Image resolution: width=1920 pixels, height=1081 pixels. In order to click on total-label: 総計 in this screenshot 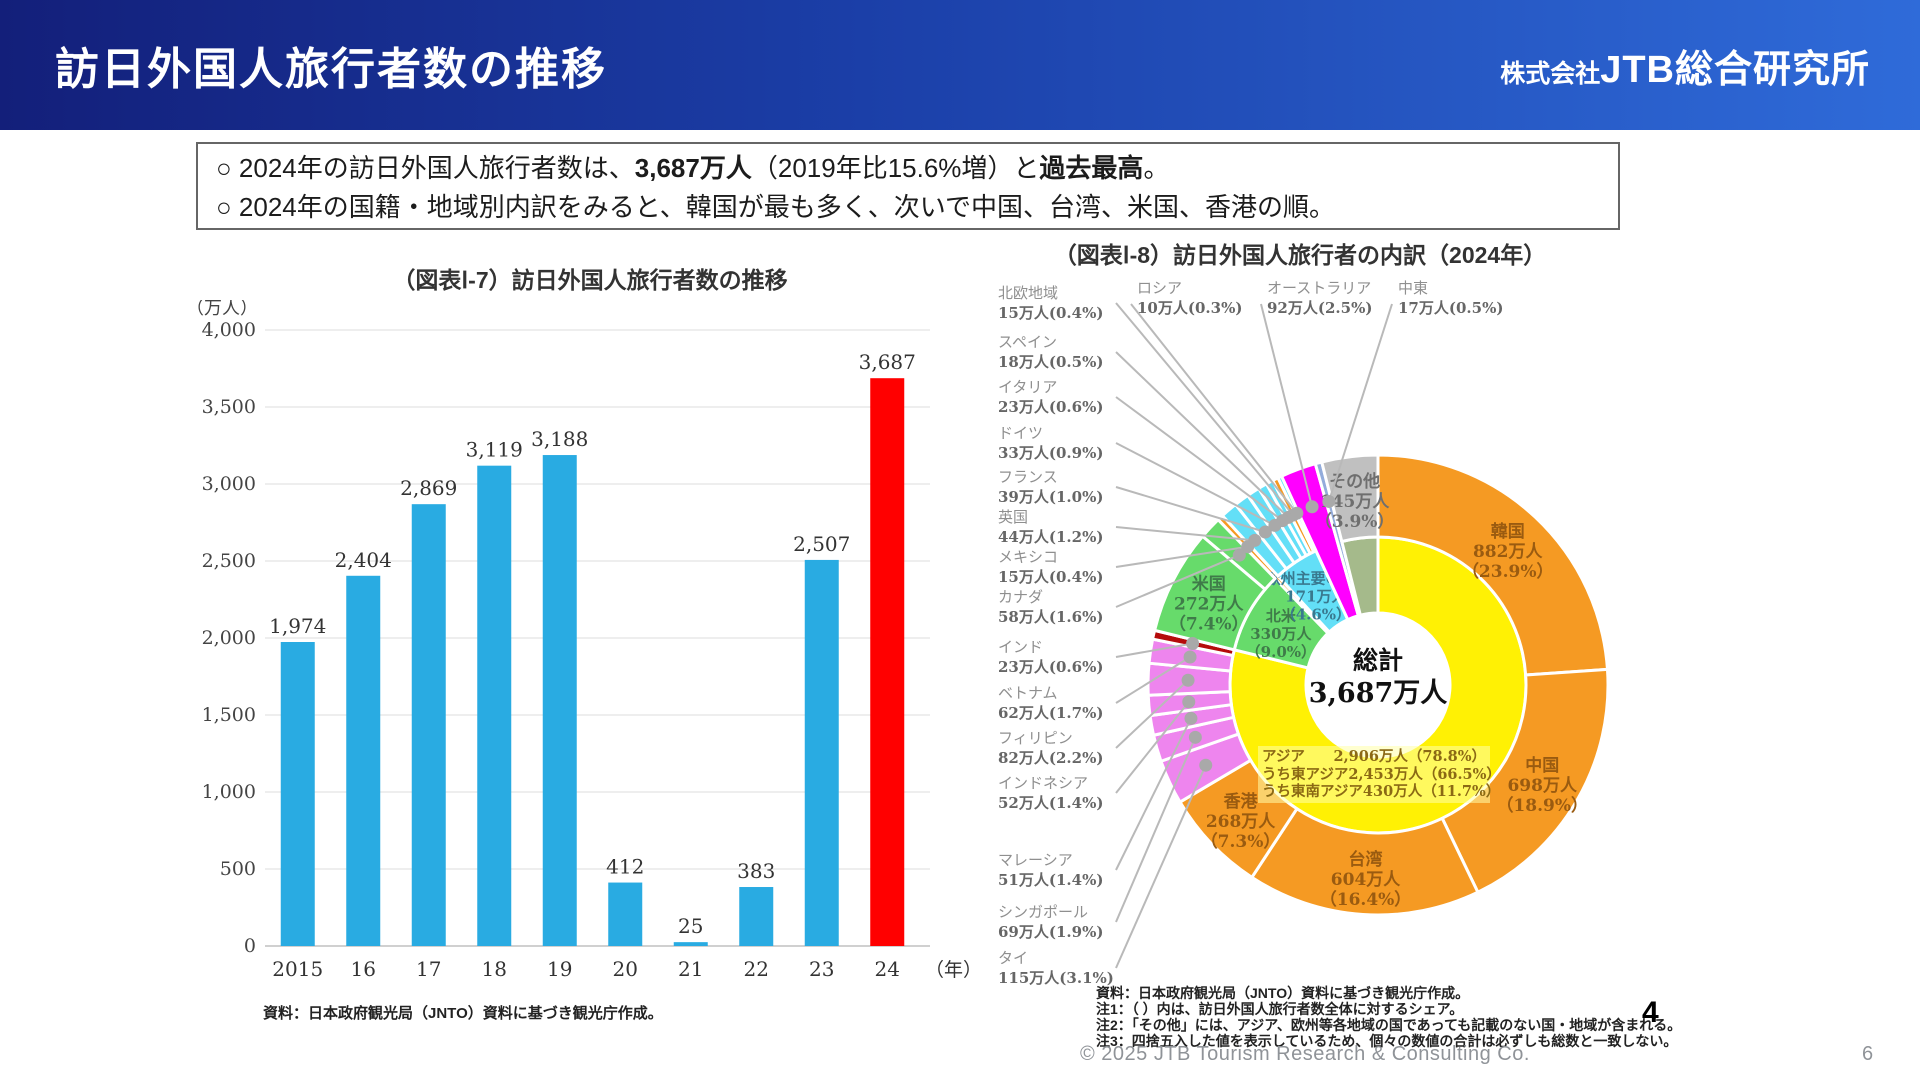, I will do `click(1377, 660)`.